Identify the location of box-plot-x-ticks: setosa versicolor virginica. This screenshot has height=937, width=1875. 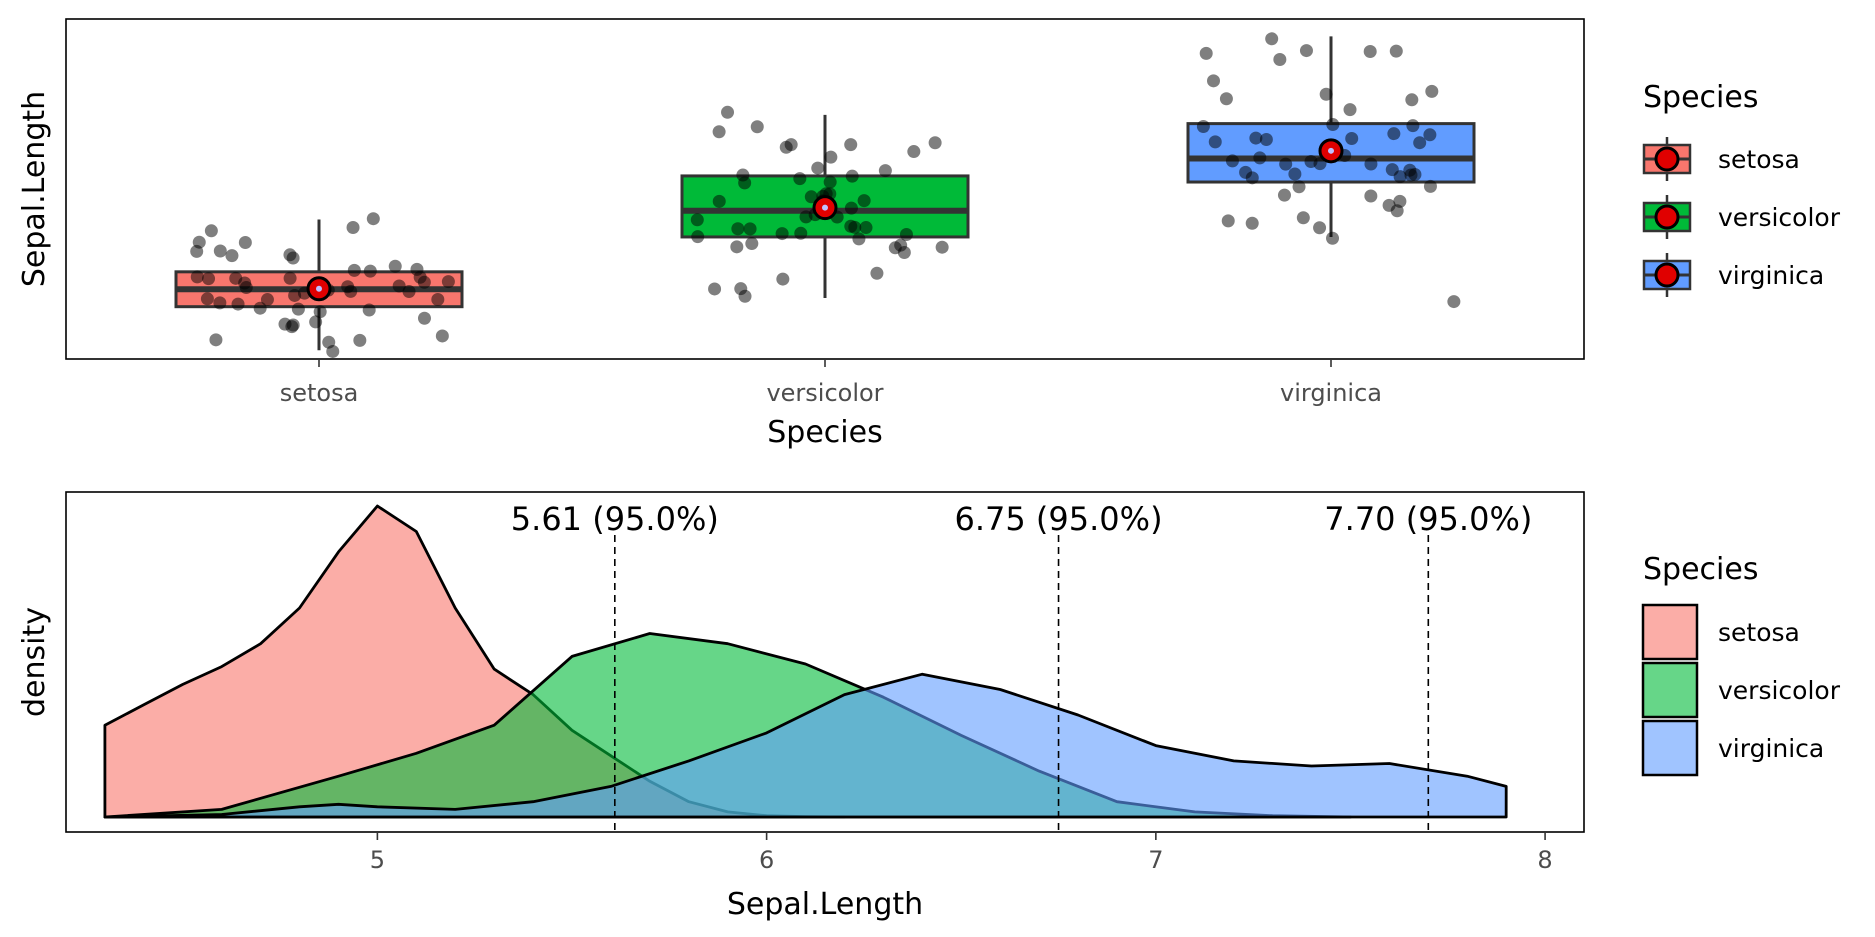
(831, 383).